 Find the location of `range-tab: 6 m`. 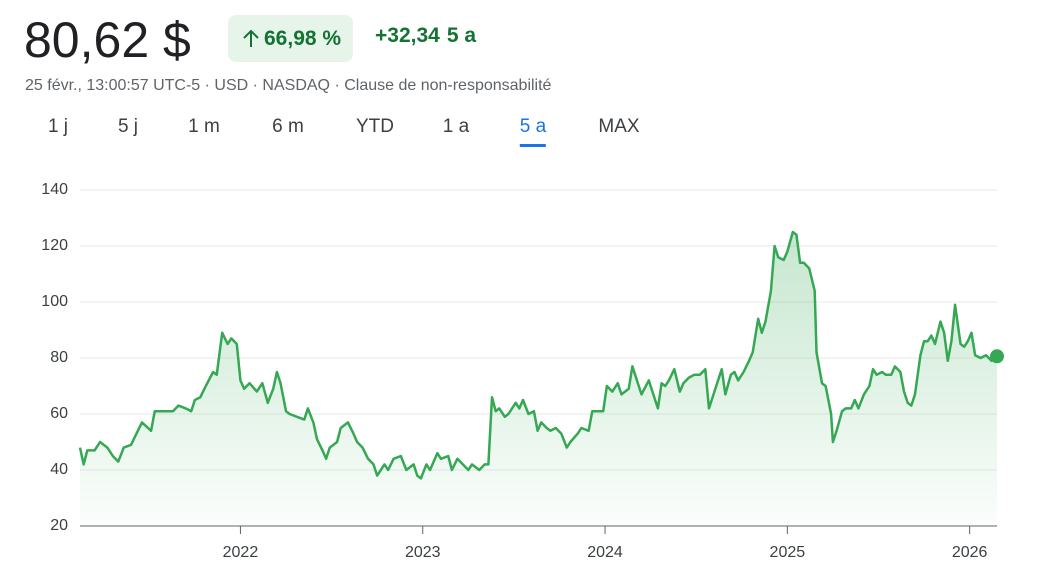

range-tab: 6 m is located at coordinates (288, 126).